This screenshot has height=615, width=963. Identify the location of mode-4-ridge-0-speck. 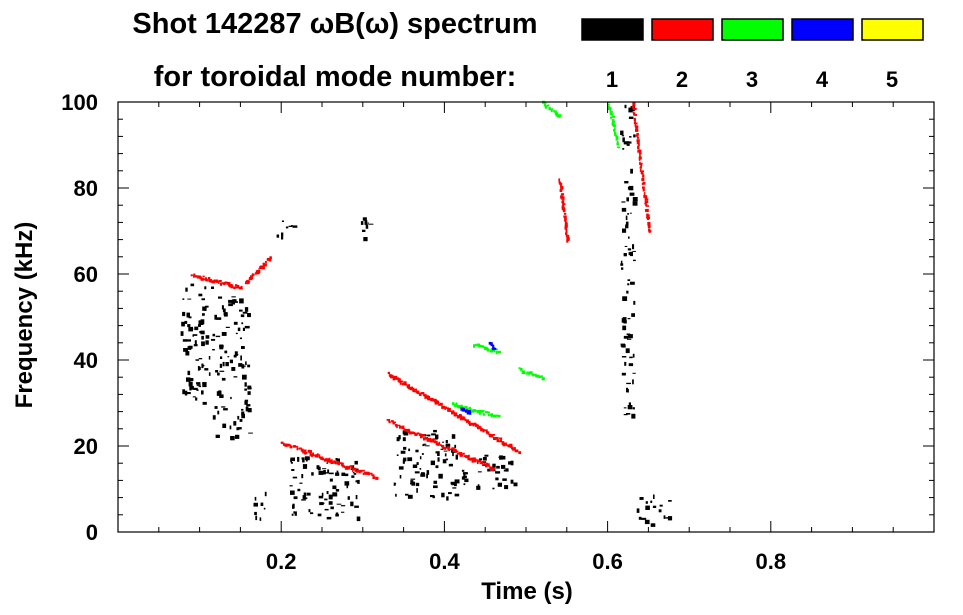
(469, 412).